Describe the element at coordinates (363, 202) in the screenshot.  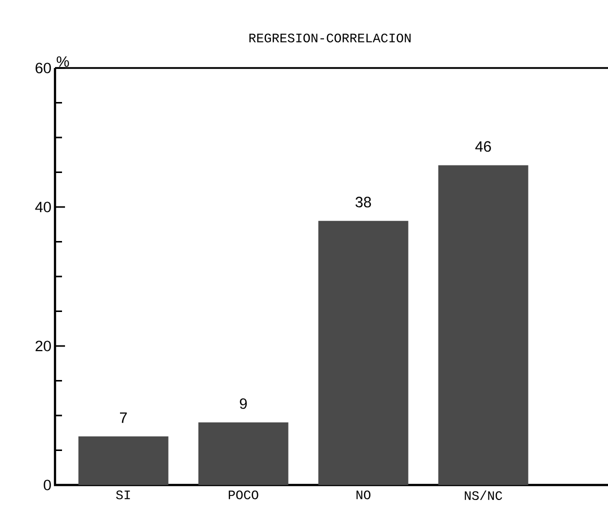
I see `data-label: 38` at that location.